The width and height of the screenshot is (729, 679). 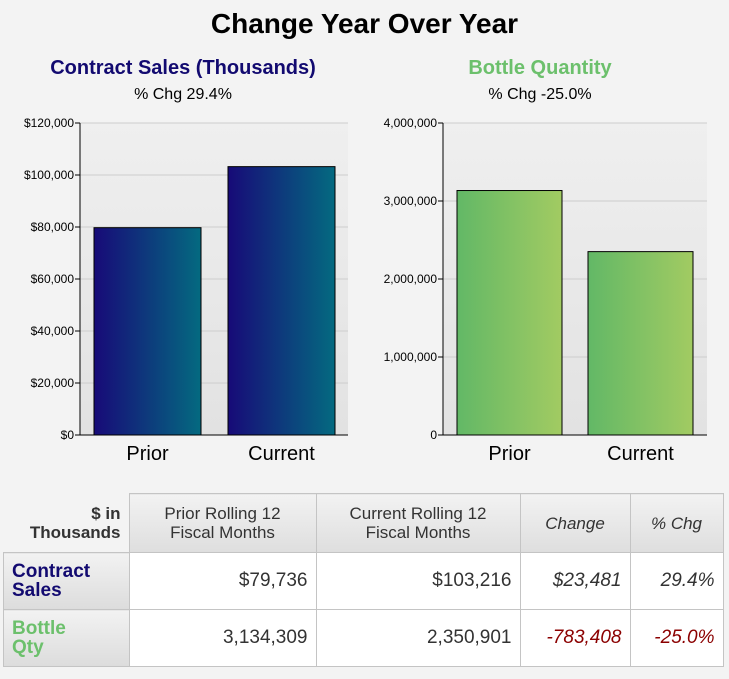 I want to click on y-tick-label: 1,000,000, so click(x=411, y=357).